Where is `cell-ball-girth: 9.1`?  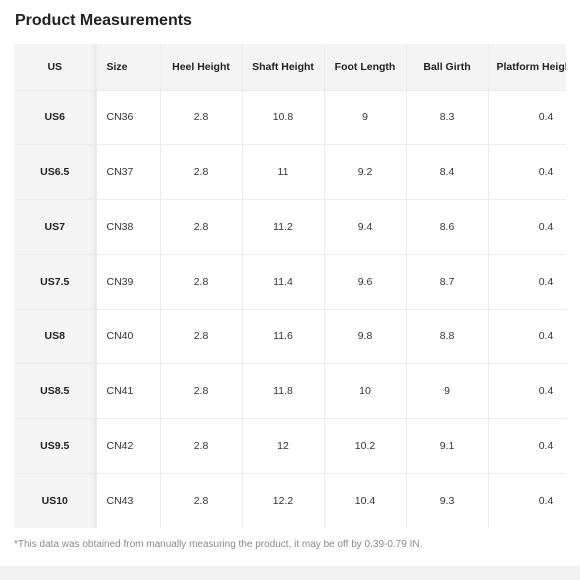 cell-ball-girth: 9.1 is located at coordinates (447, 446).